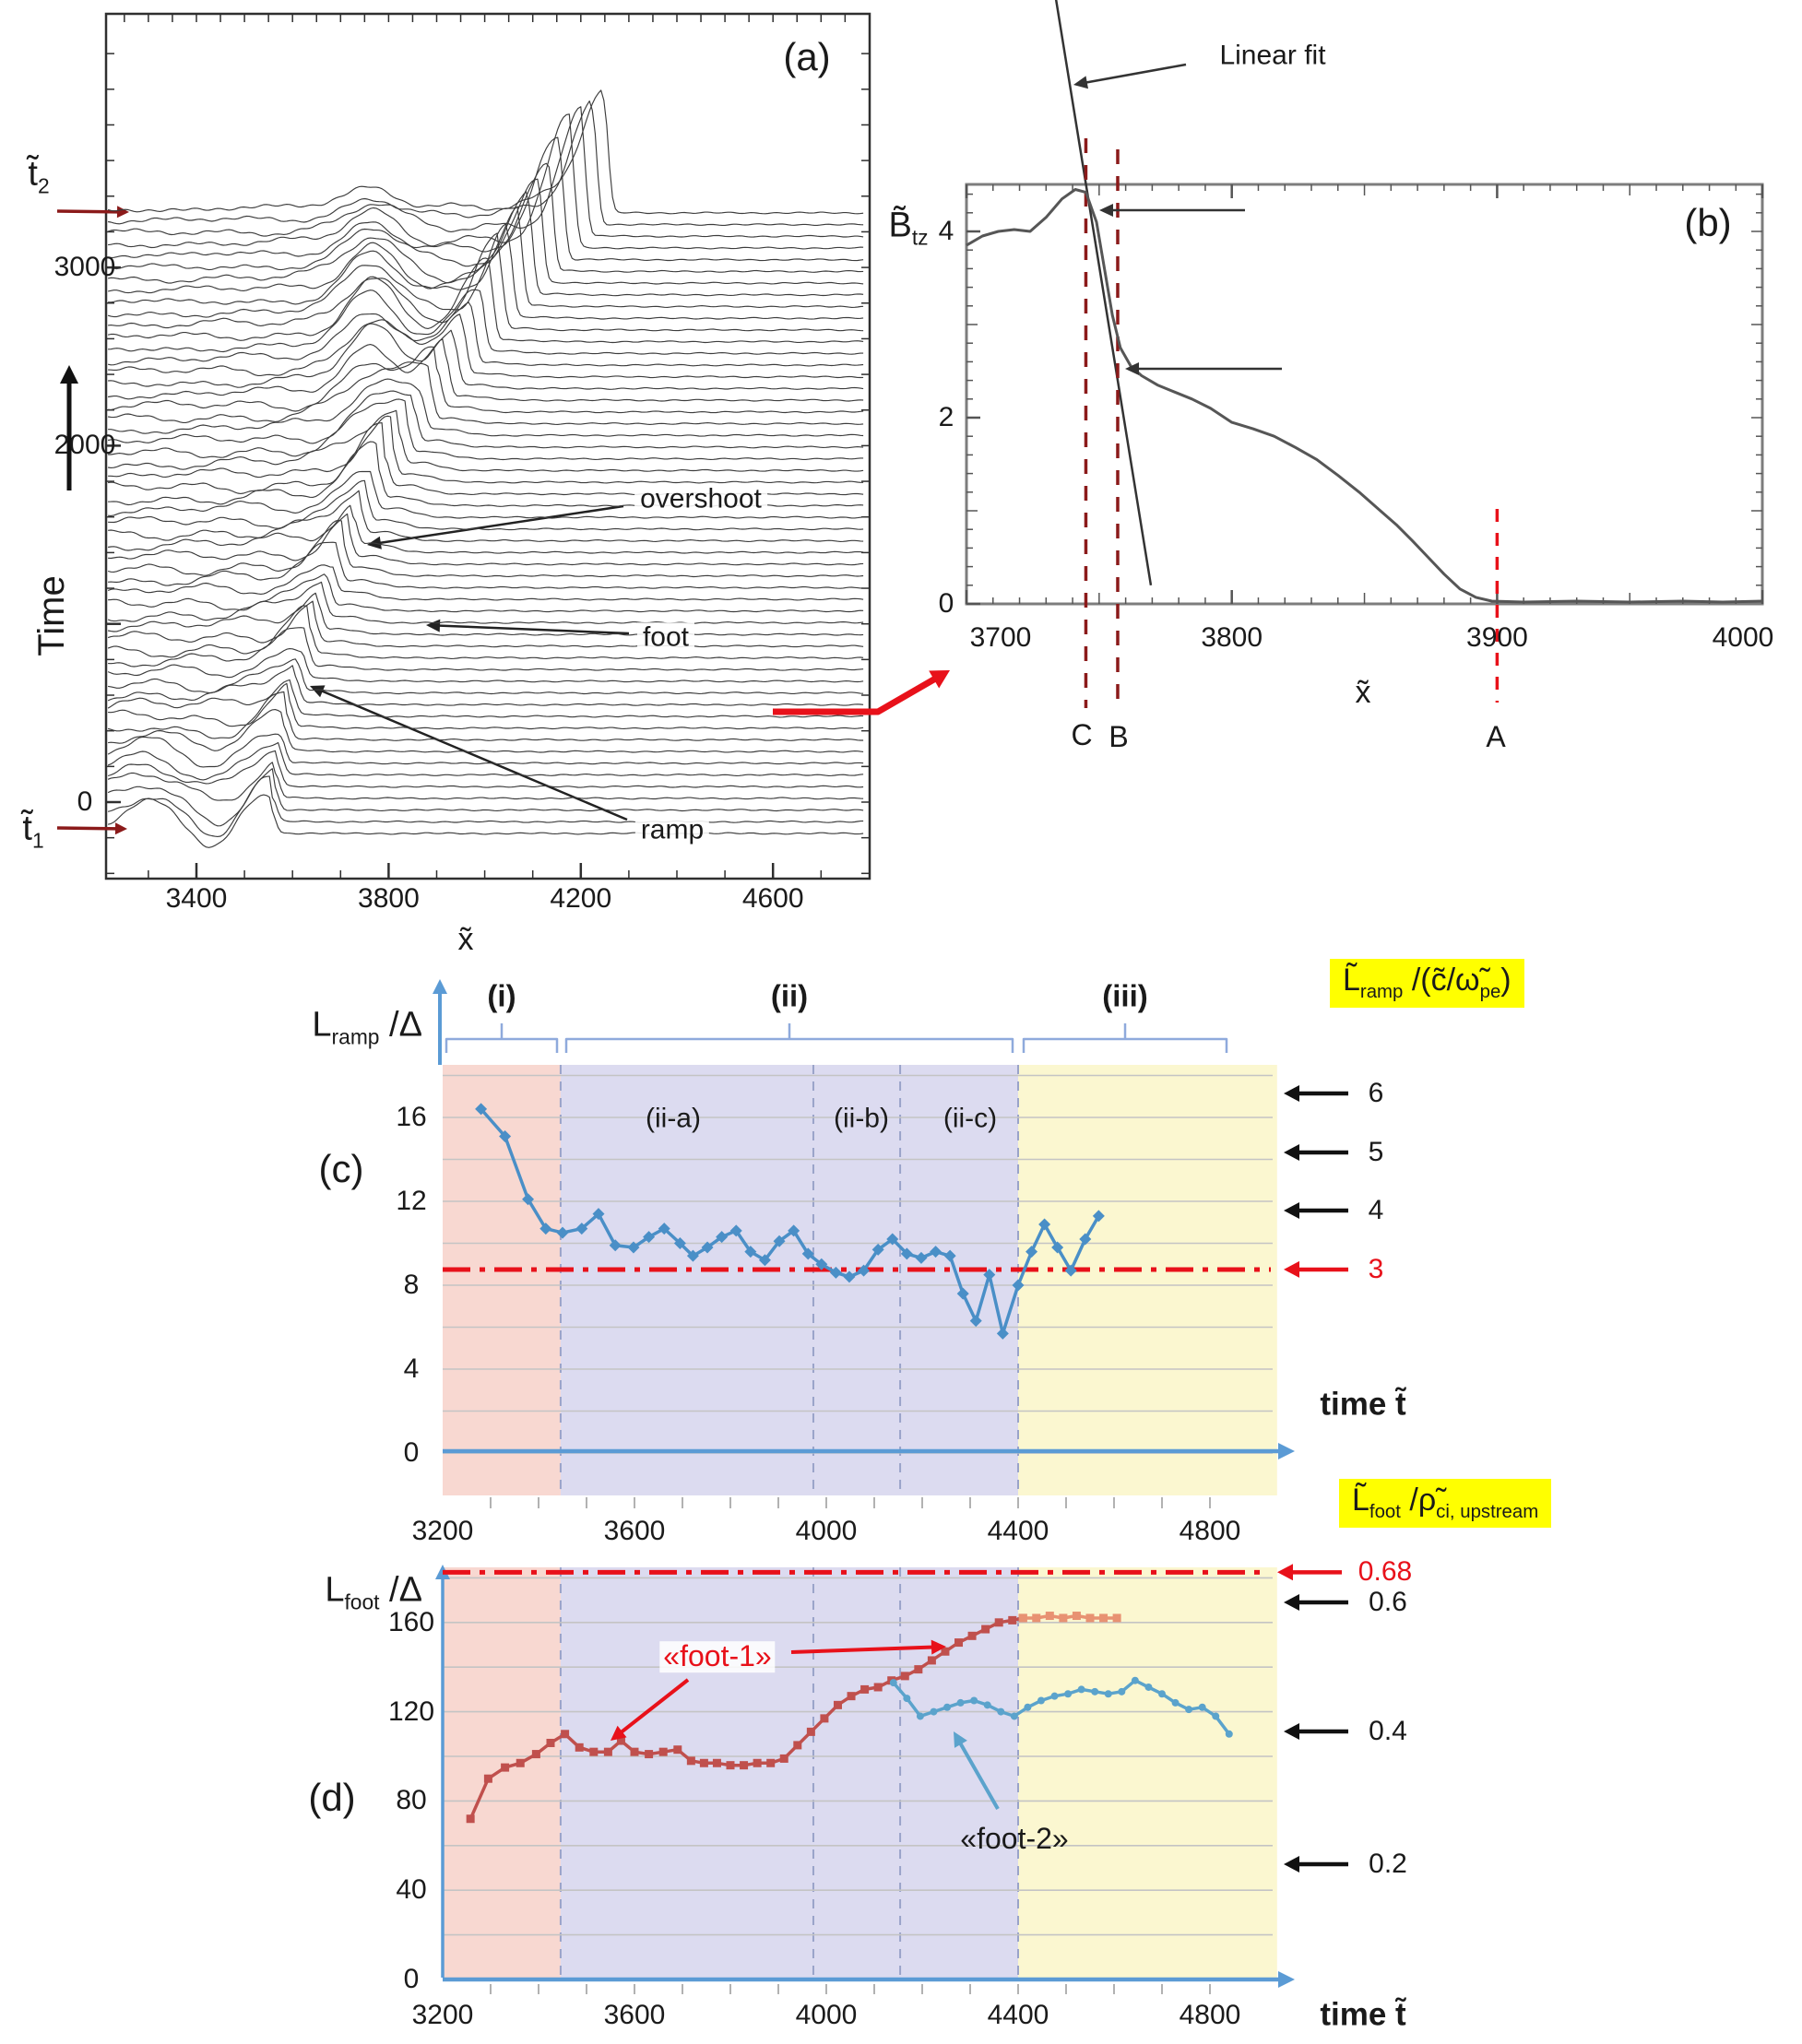  What do you see at coordinates (367, 1027) in the screenshot?
I see `panel-c-yaxis-title: Lramp /Δ` at bounding box center [367, 1027].